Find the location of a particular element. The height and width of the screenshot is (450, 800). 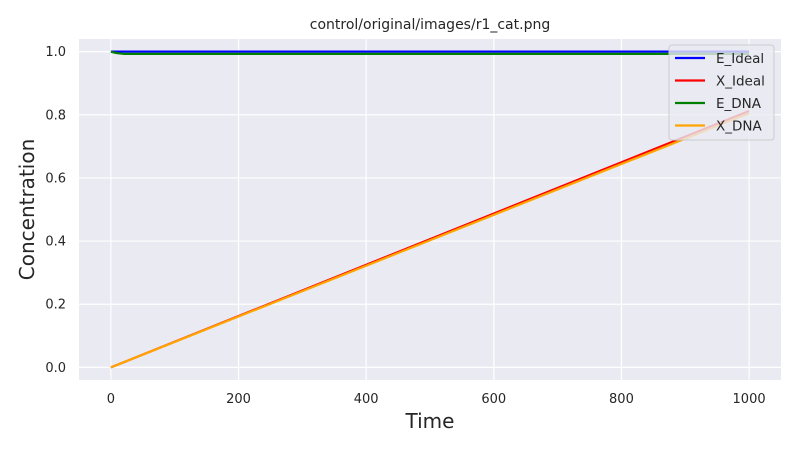

y-ticks: 0.0 0.2 0.4 0.6 0.8 1.0 is located at coordinates (55, 210).